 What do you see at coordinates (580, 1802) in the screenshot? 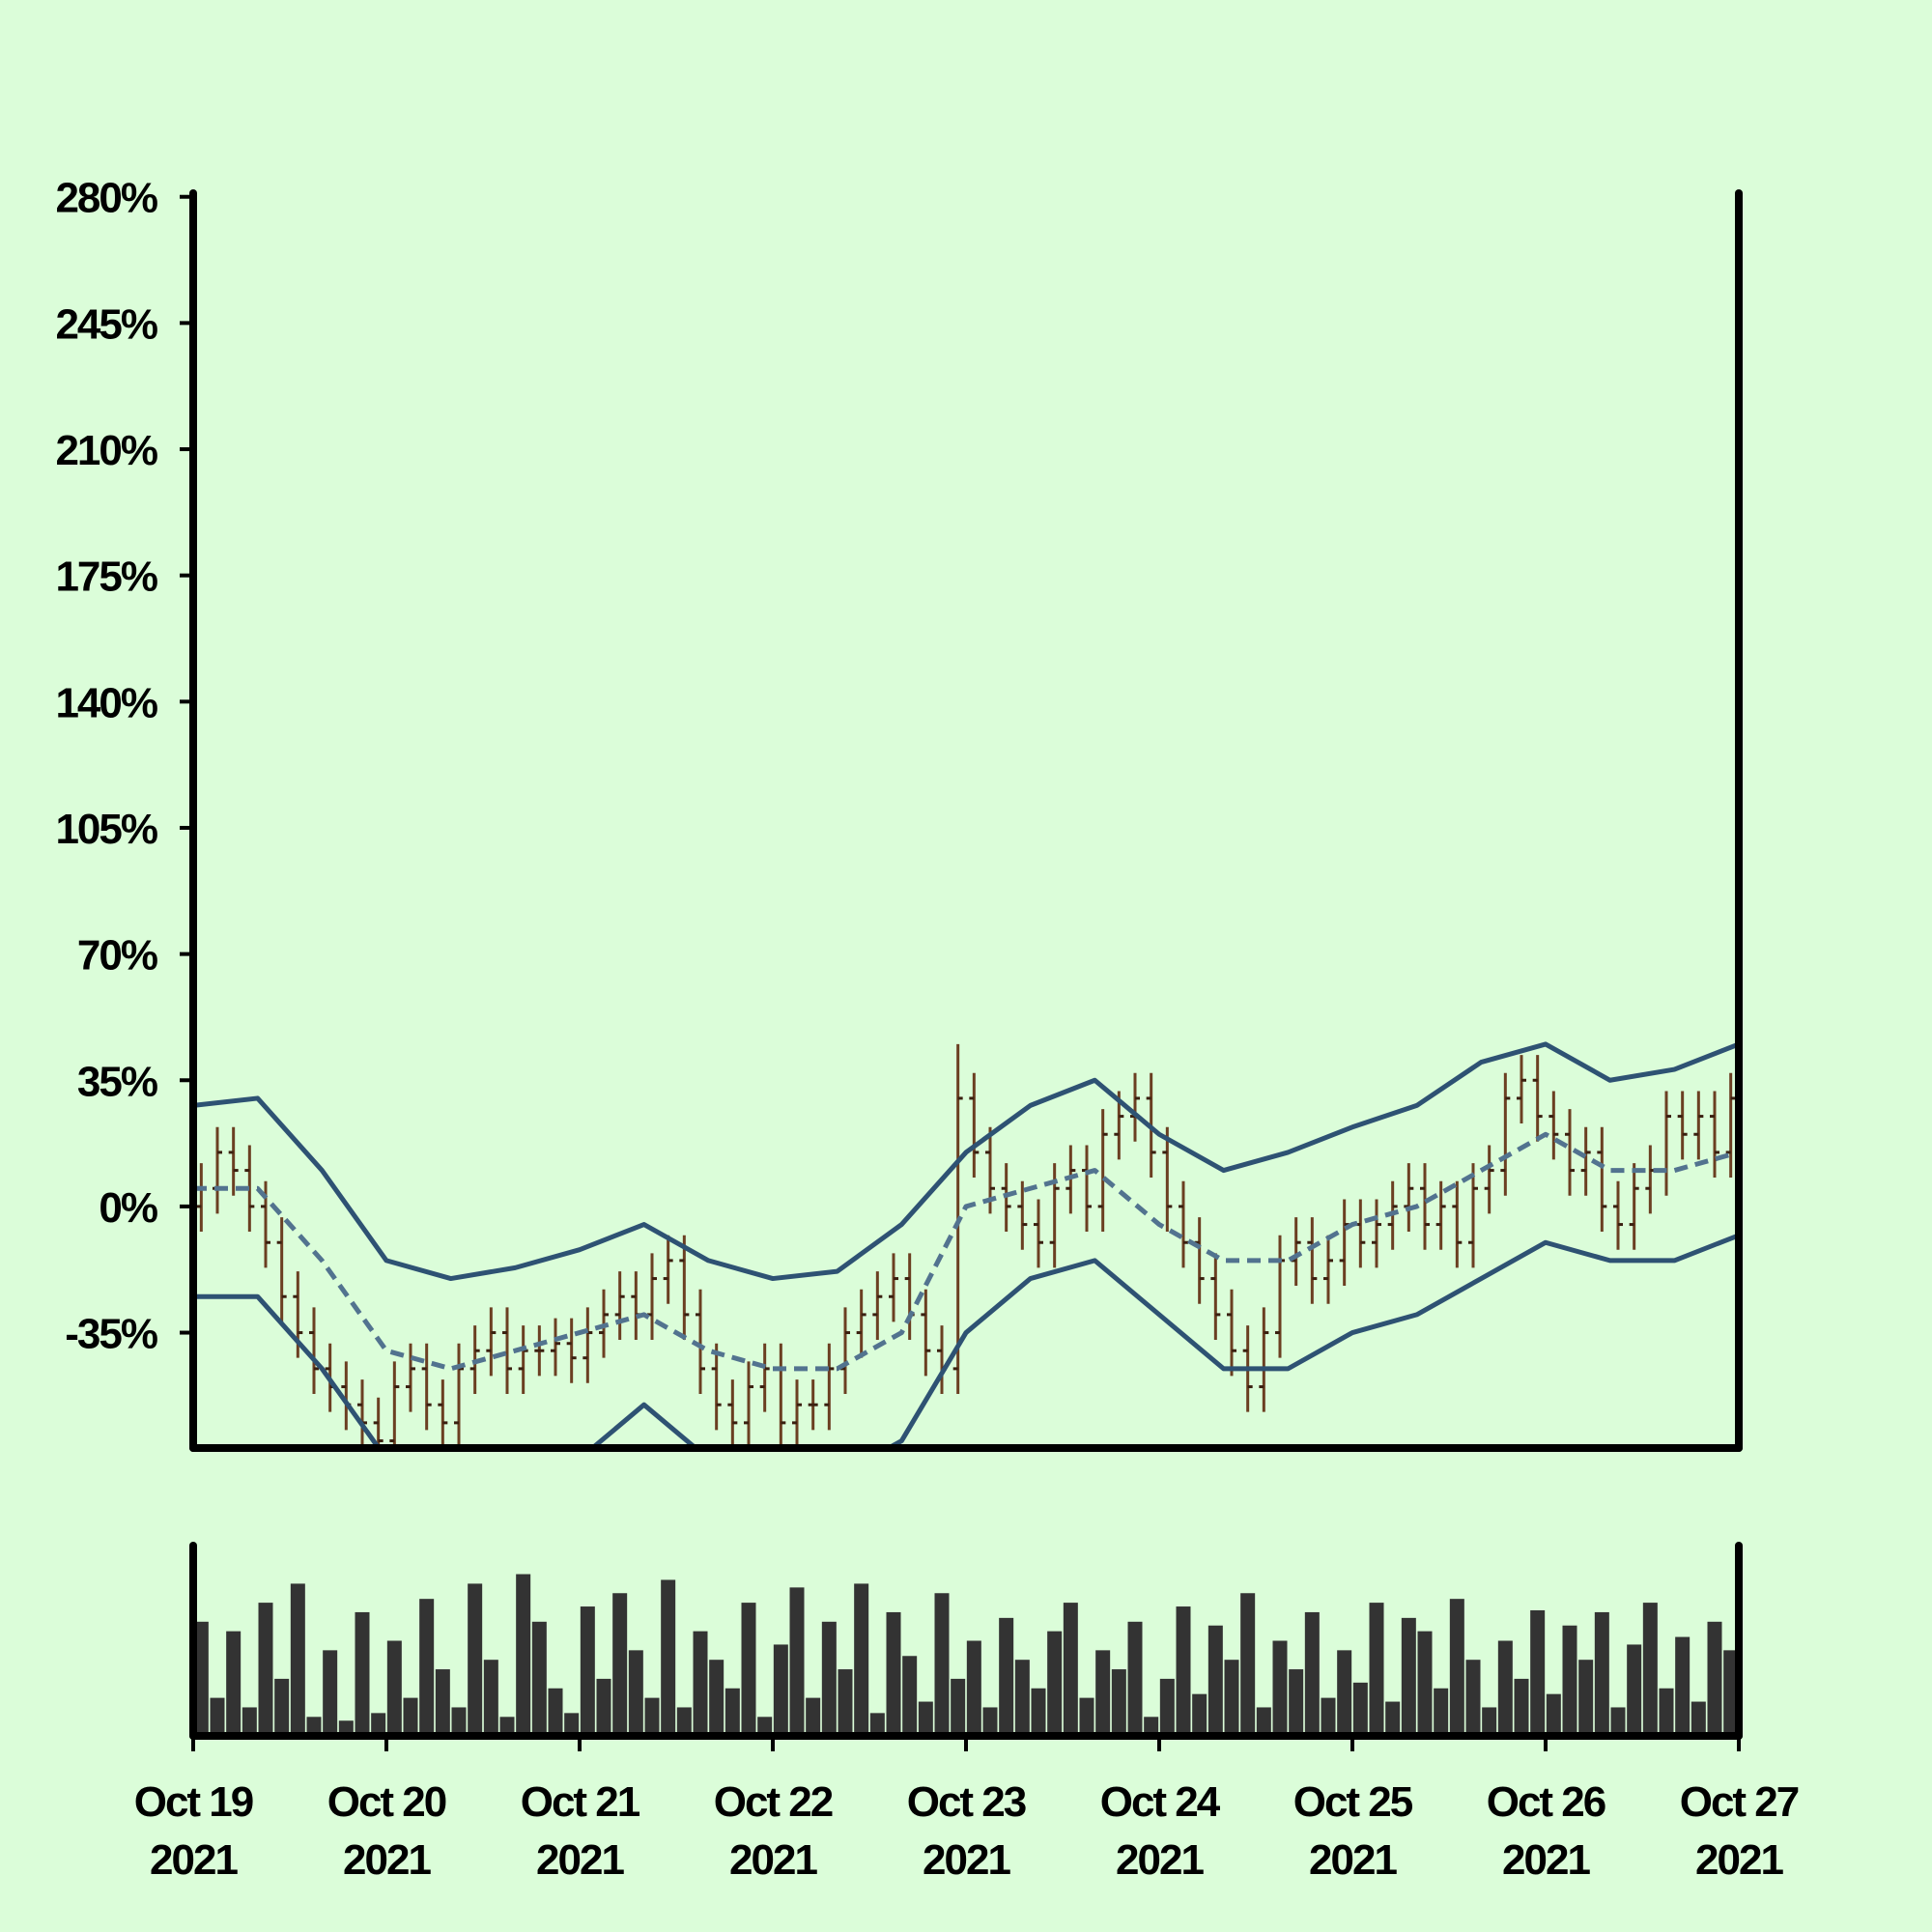
I see `x-tick-label-line: Oct 21` at bounding box center [580, 1802].